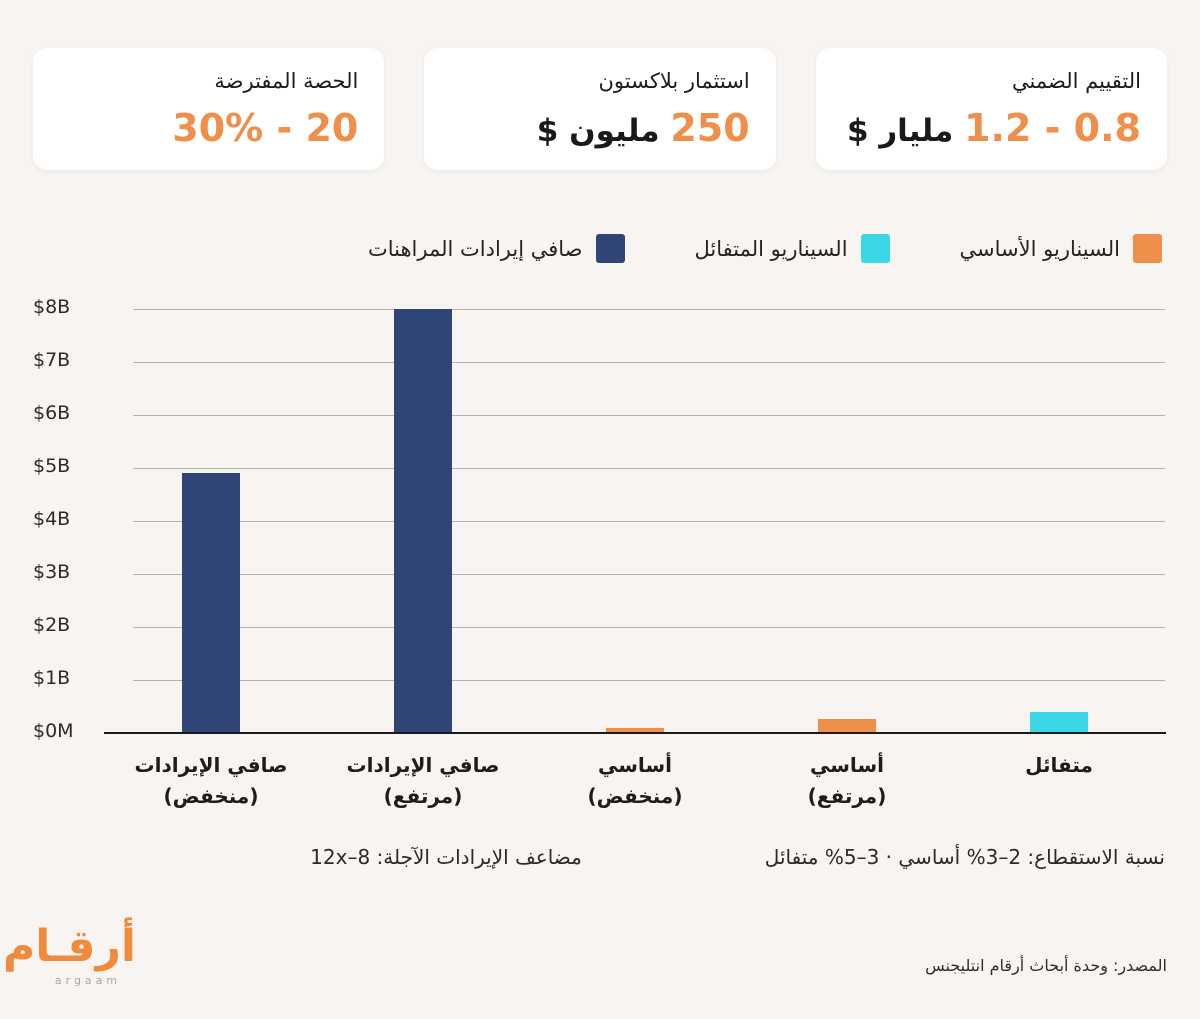  Describe the element at coordinates (52, 466) in the screenshot. I see `y-tick-label: $5B` at that location.